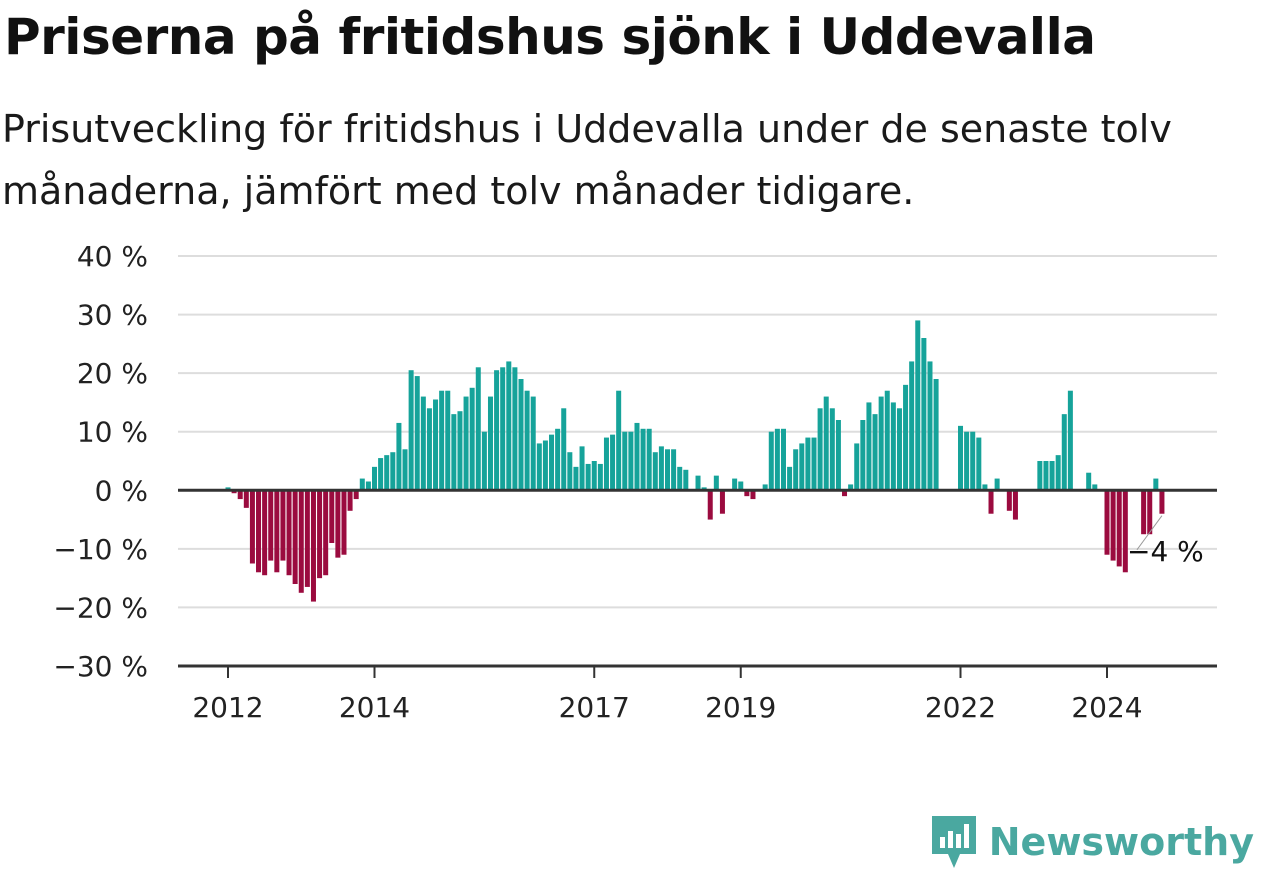  I want to click on y-tick-label: 40 %, so click(112, 256).